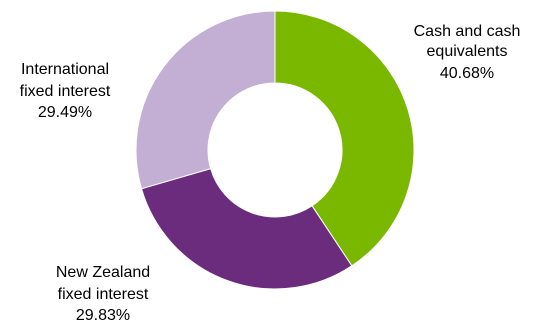  What do you see at coordinates (103, 272) in the screenshot?
I see `slice-label-nz-line1: New Zealand` at bounding box center [103, 272].